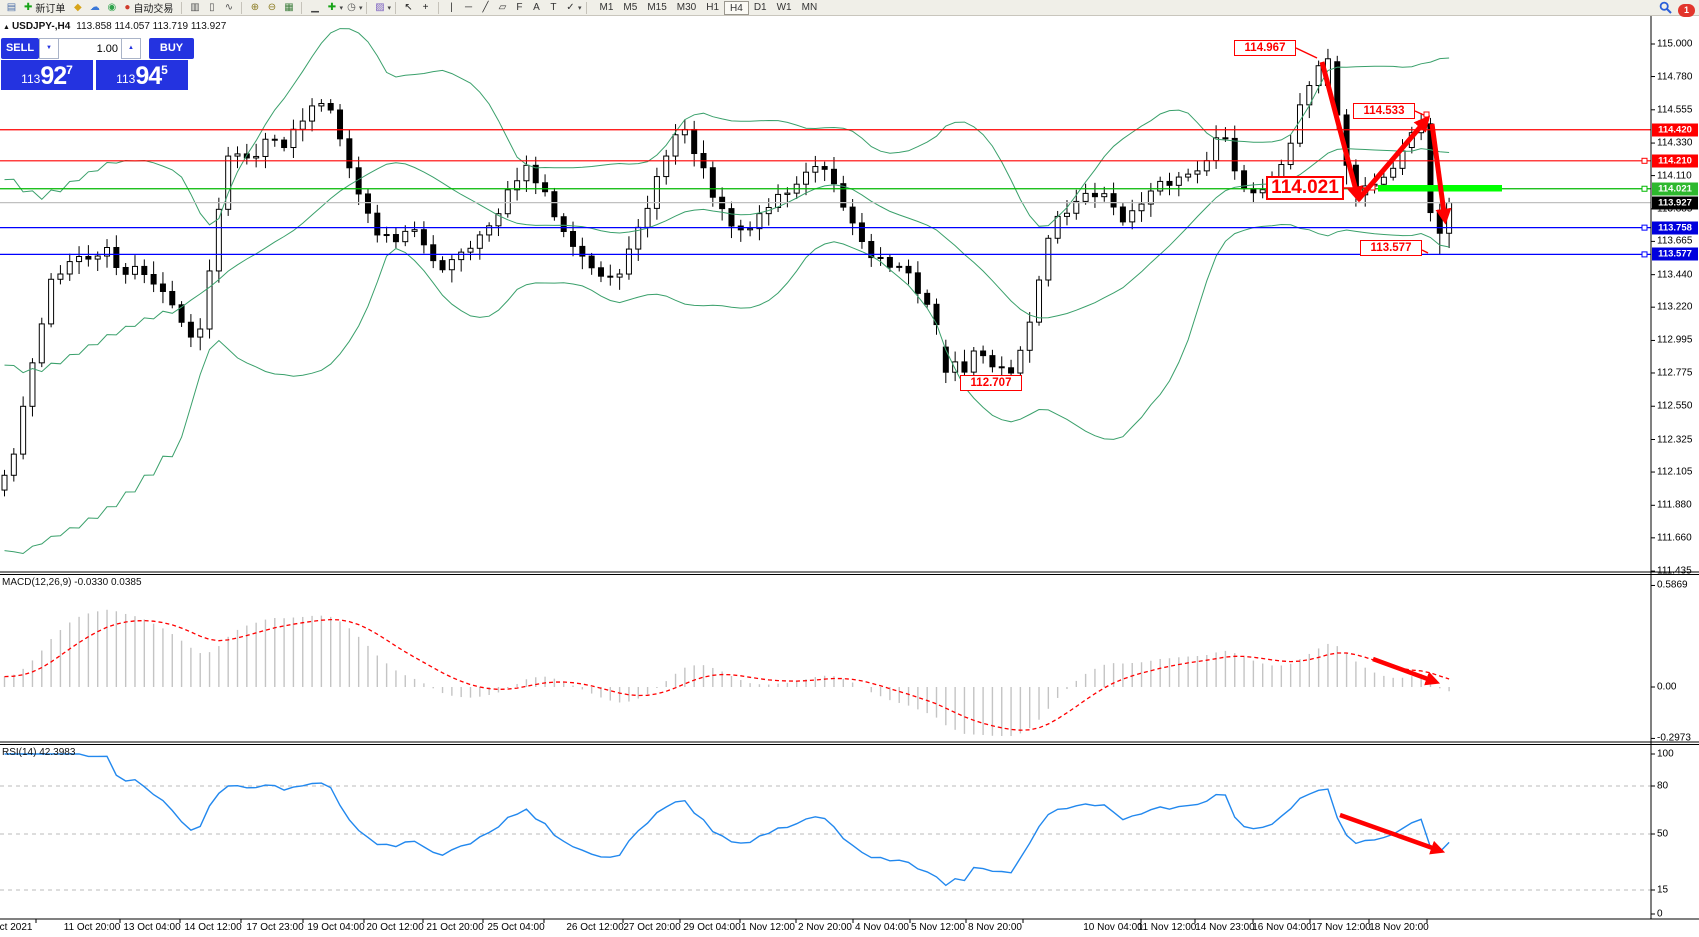 The height and width of the screenshot is (937, 1699). What do you see at coordinates (131, 48) in the screenshot?
I see `volume-increase-stepper: ▲` at bounding box center [131, 48].